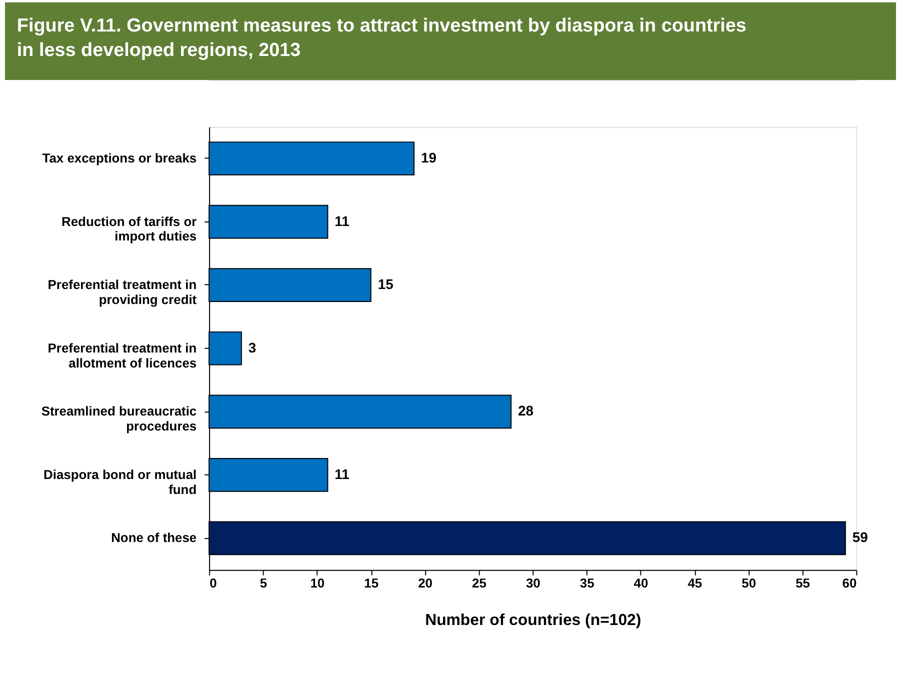 This screenshot has width=902, height=678. What do you see at coordinates (803, 582) in the screenshot?
I see `x-tick-label: 55` at bounding box center [803, 582].